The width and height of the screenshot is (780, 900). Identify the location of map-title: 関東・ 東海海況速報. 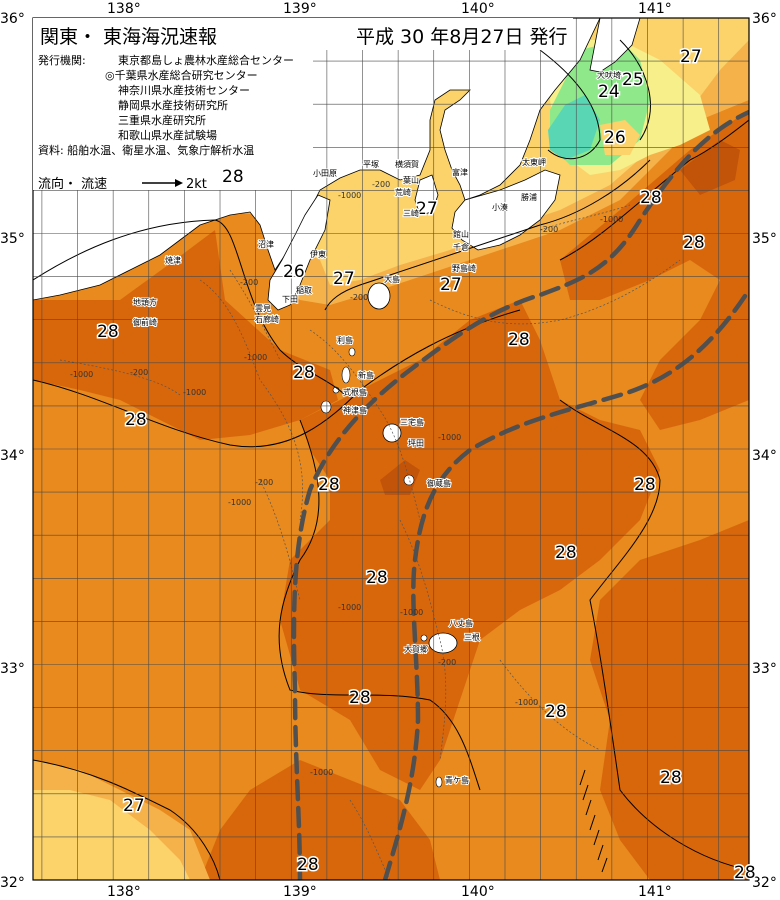
(128, 37).